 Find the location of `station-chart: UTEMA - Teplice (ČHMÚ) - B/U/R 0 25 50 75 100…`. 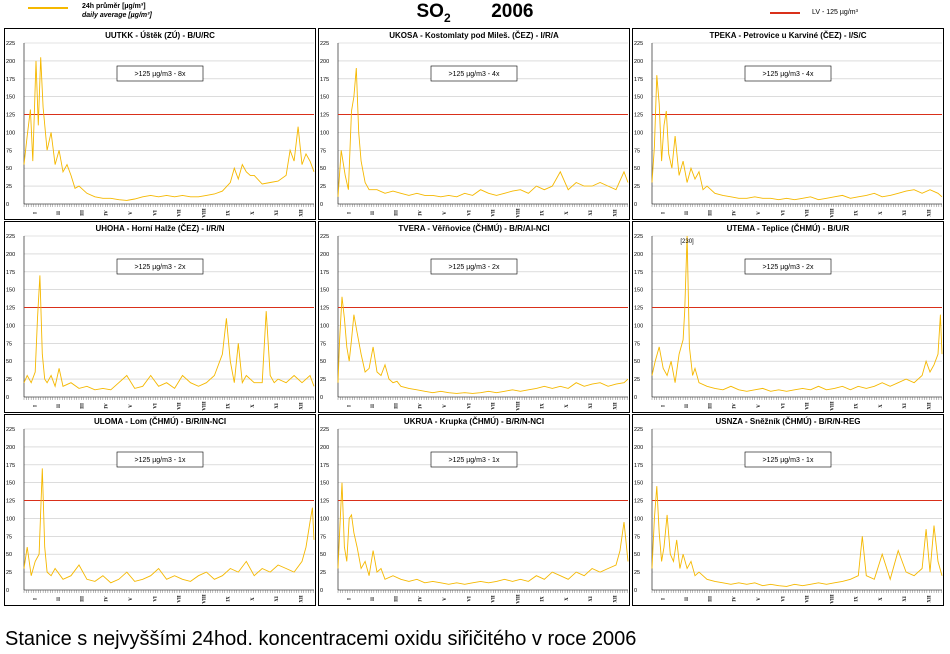

station-chart: UTEMA - Teplice (ČHMÚ) - B/U/R 0 25 50 75 100… is located at coordinates (788, 317).